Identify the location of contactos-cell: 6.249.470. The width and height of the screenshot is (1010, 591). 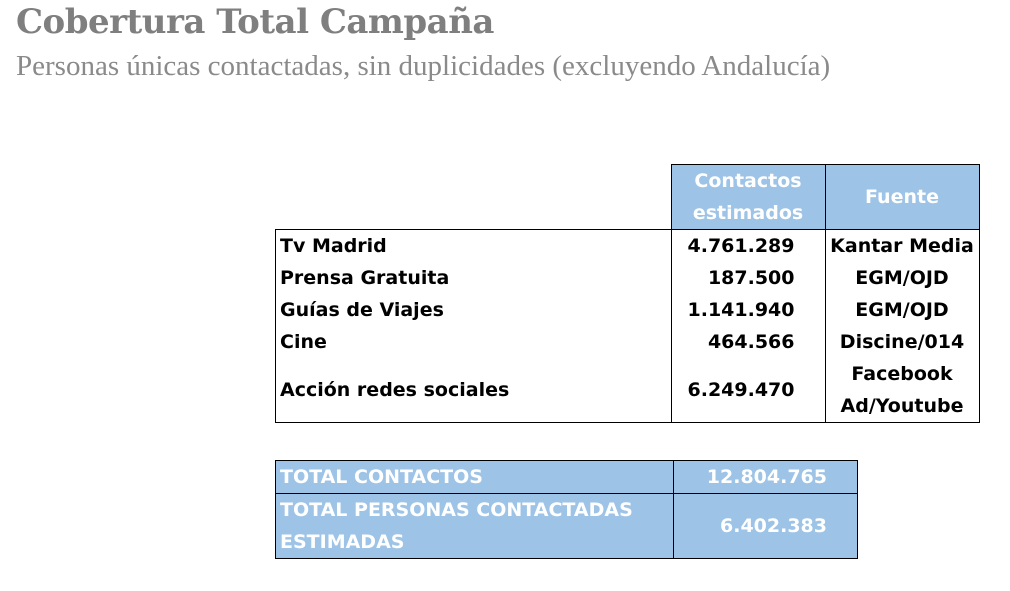
(747, 390).